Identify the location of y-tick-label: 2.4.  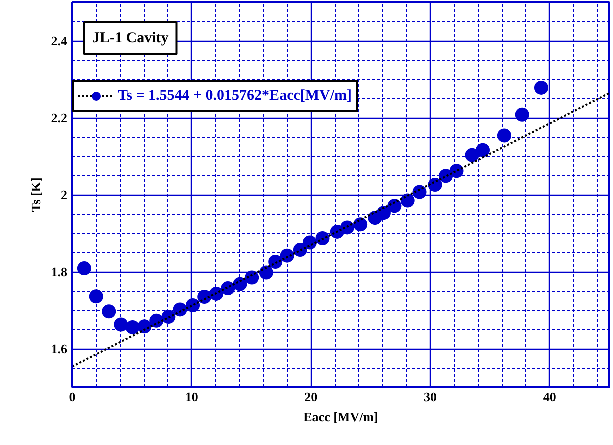
(59, 41).